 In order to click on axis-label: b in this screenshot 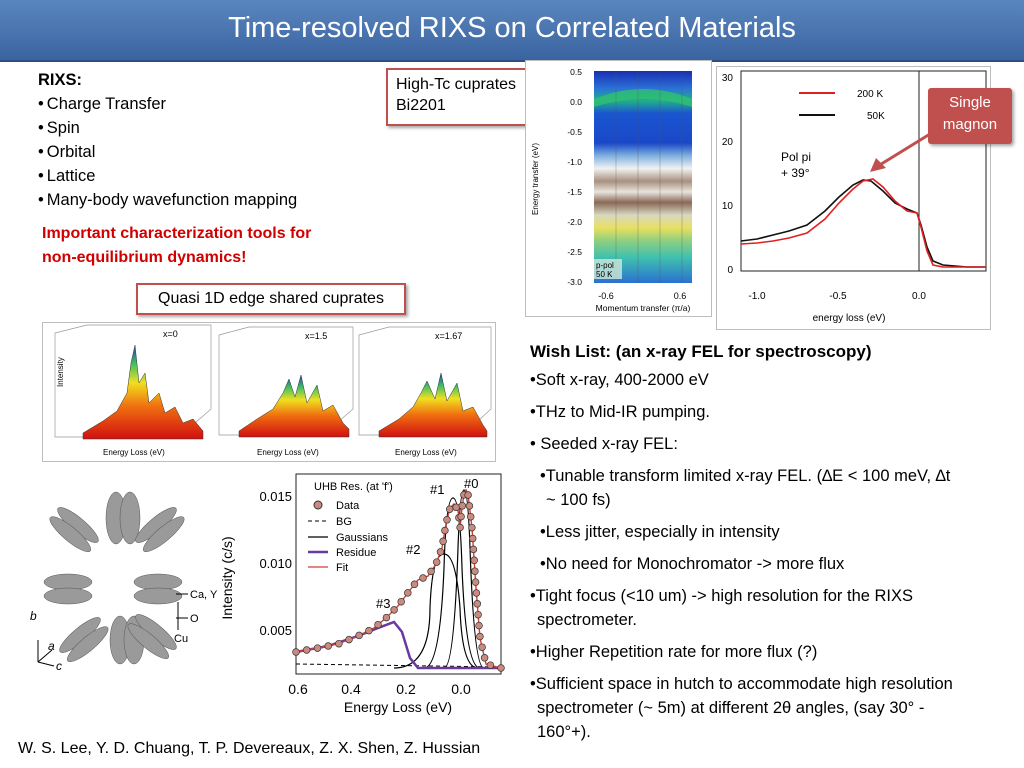, I will do `click(33, 616)`.